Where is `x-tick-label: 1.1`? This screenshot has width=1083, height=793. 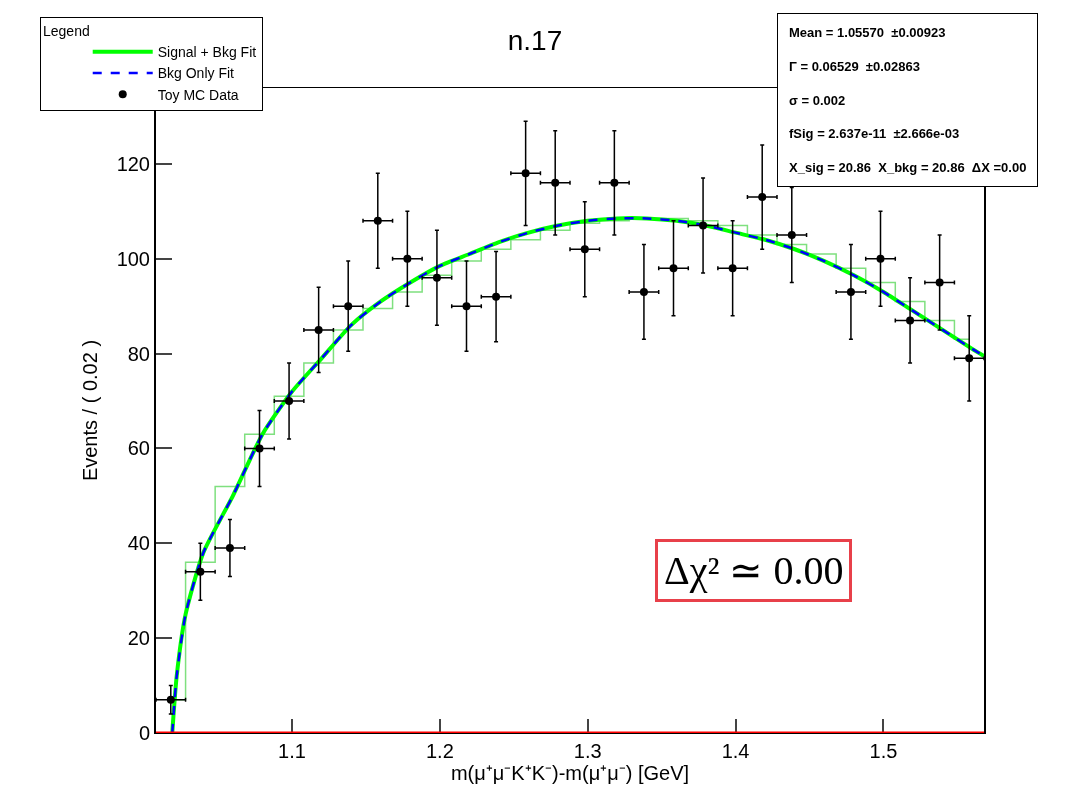
x-tick-label: 1.1 is located at coordinates (292, 751).